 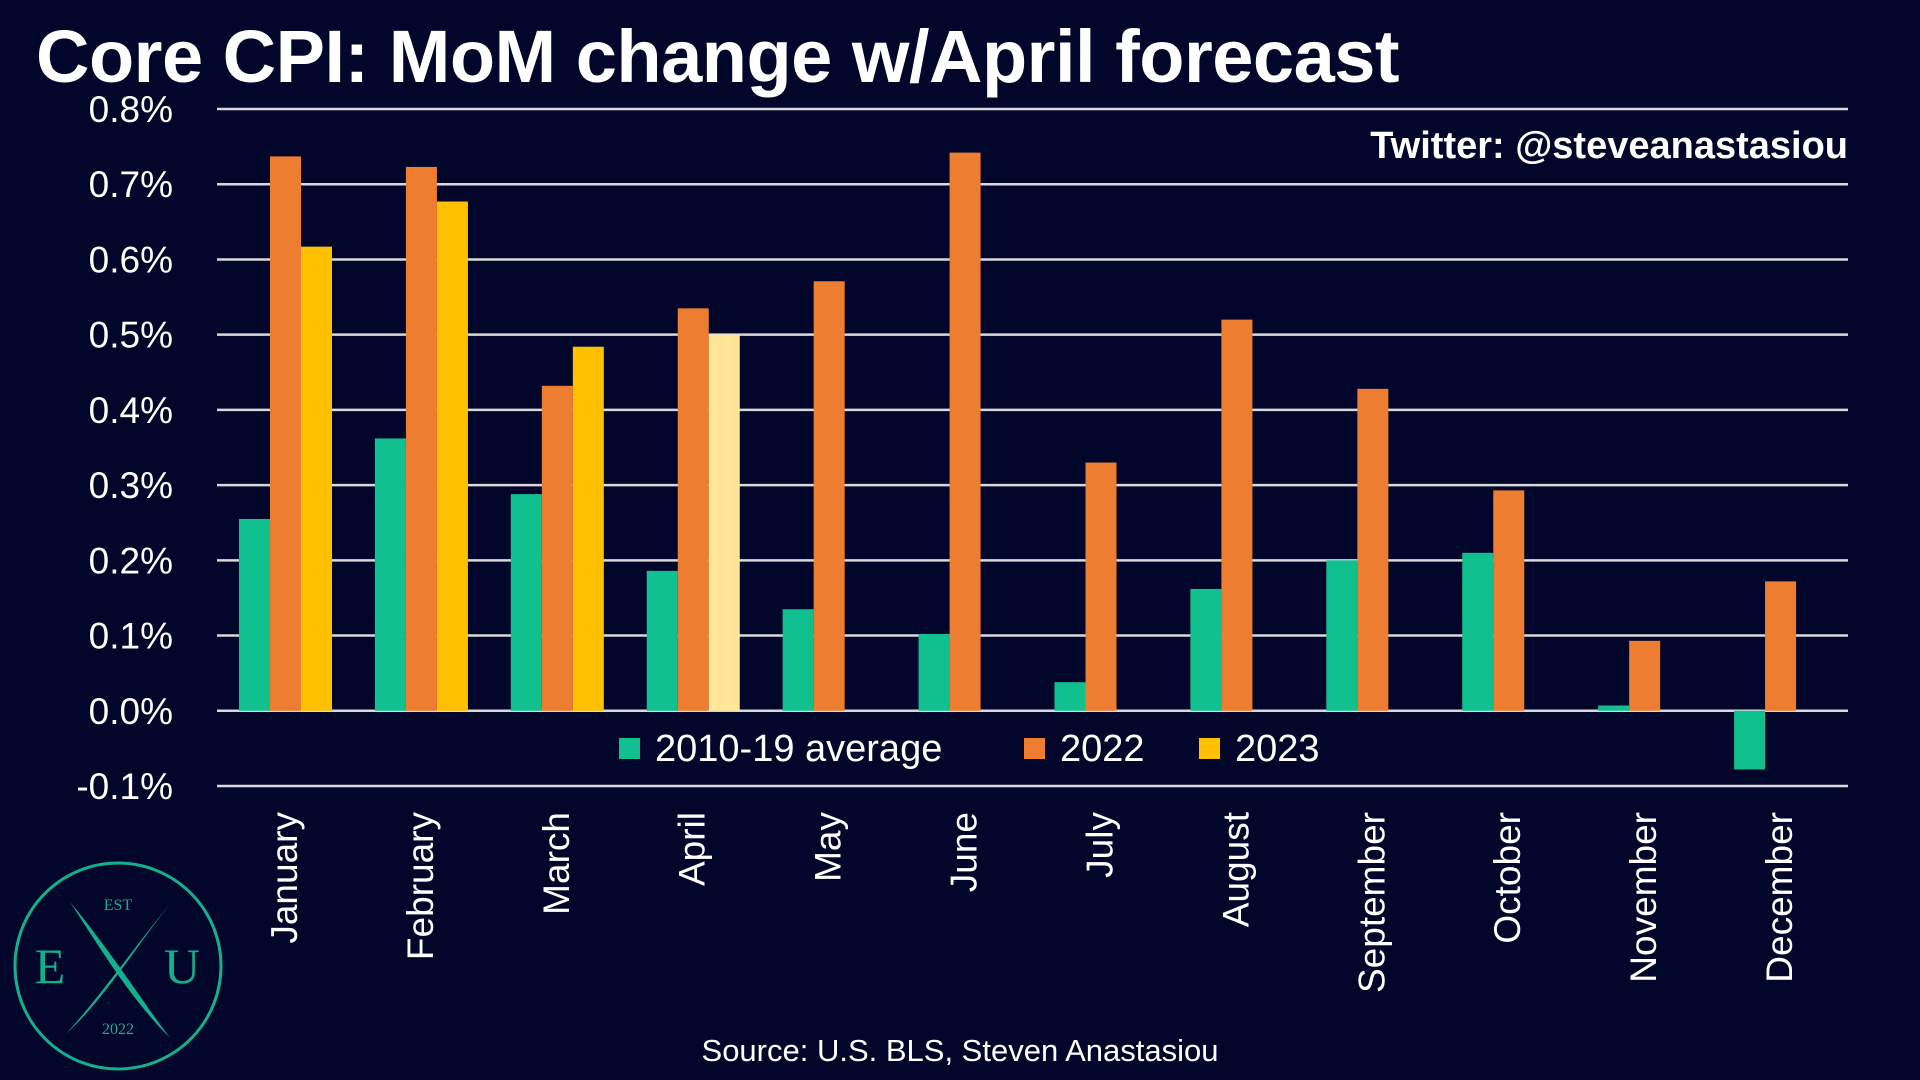 I want to click on bar-2022-october, so click(x=1509, y=600).